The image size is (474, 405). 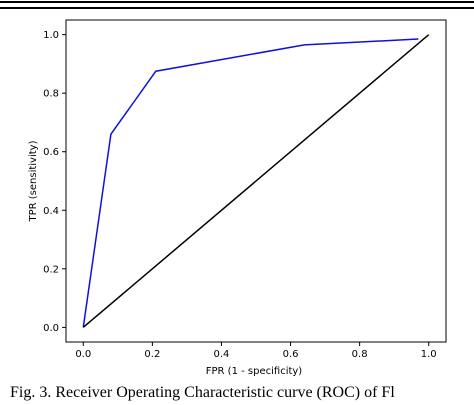 I want to click on y-tick-label: 0.0, so click(x=51, y=328).